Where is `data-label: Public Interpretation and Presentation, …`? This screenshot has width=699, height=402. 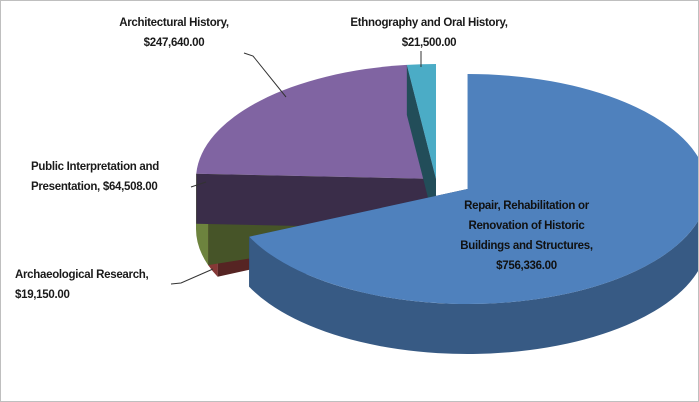 data-label: Public Interpretation and Presentation, … is located at coordinates (113, 177).